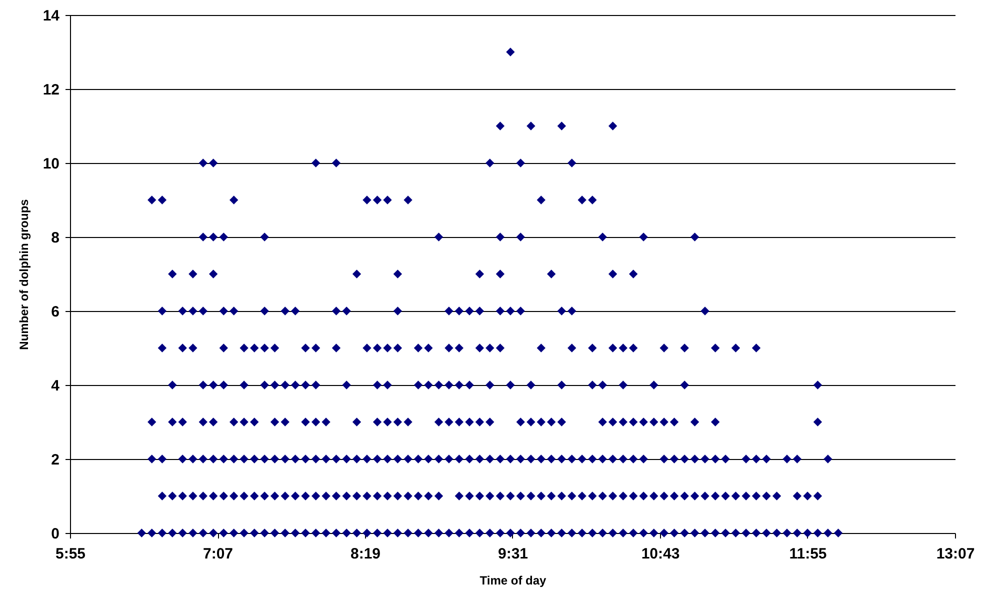 The image size is (997, 611). What do you see at coordinates (955, 554) in the screenshot?
I see `x-tick-label: 13:07` at bounding box center [955, 554].